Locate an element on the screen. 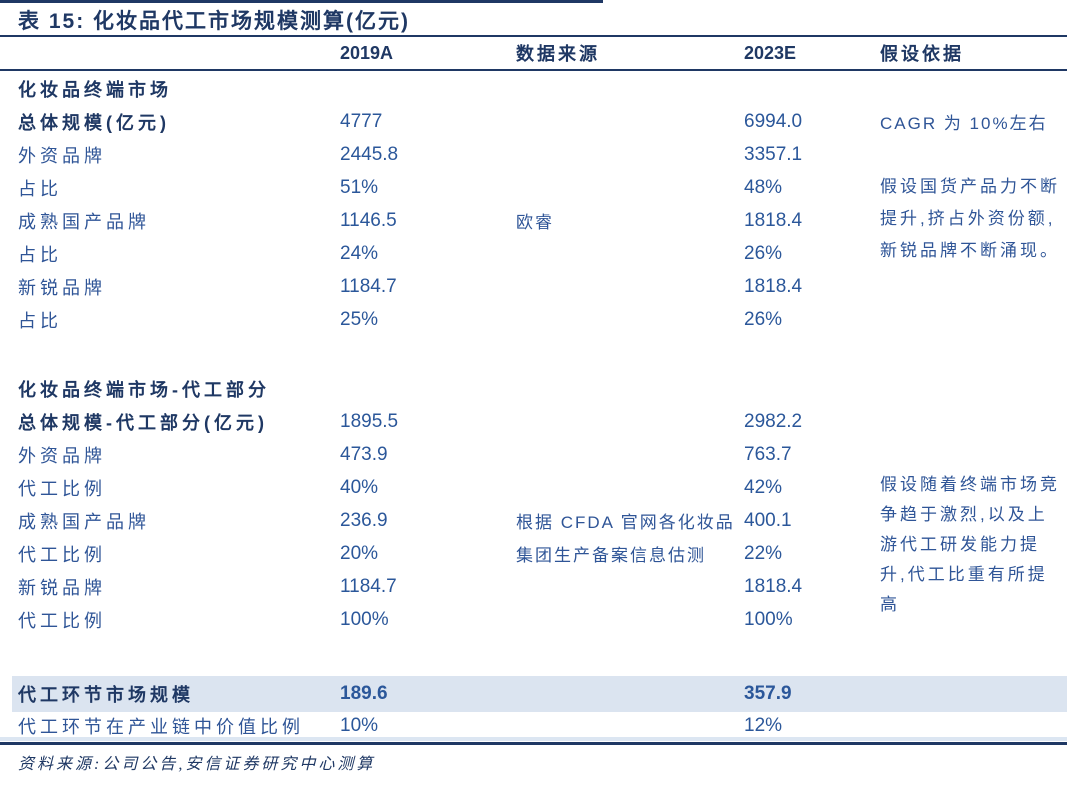 Image resolution: width=1080 pixels, height=788 pixels. table-row-oem-market-size-highlight: 代工环节市场规模 189.6 357.9 is located at coordinates (539, 694).